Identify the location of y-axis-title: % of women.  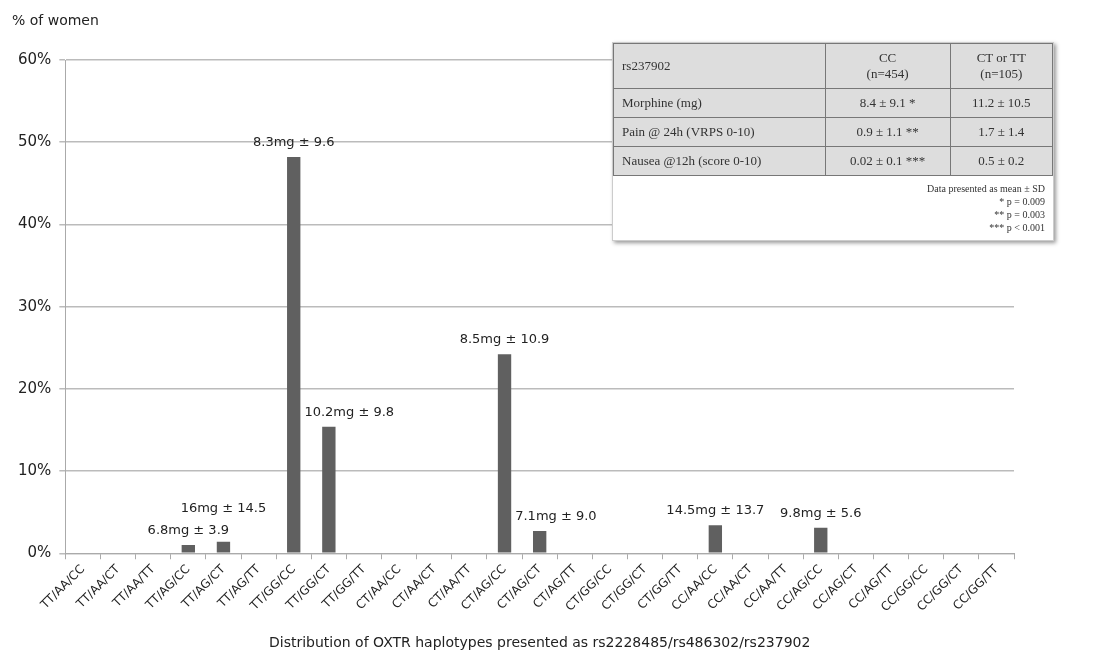
(55, 19).